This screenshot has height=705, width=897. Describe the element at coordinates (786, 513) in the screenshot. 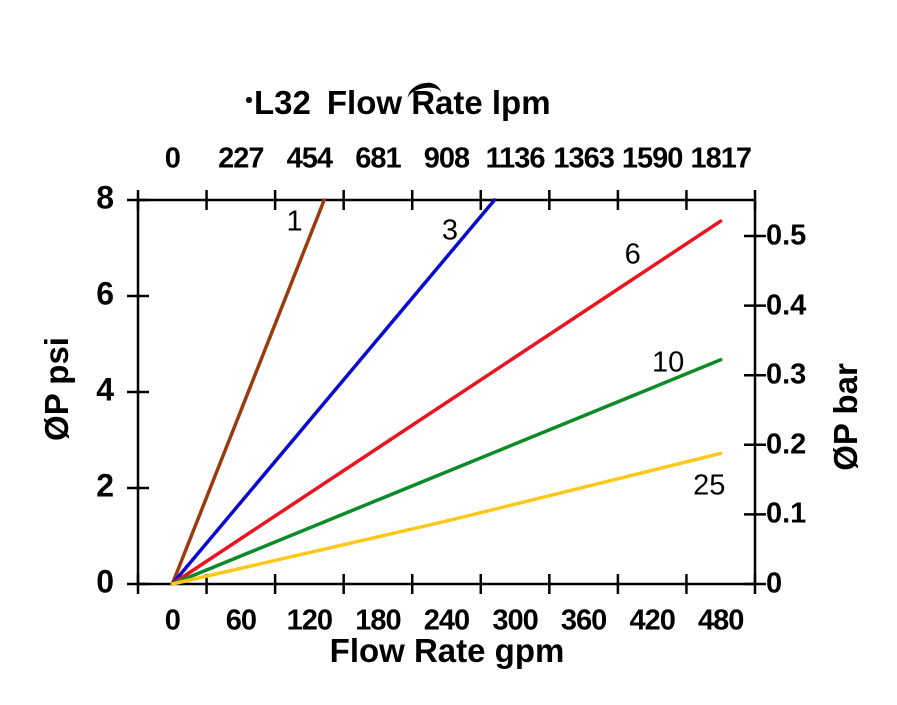

I see `right-axis-label: 0.1` at that location.